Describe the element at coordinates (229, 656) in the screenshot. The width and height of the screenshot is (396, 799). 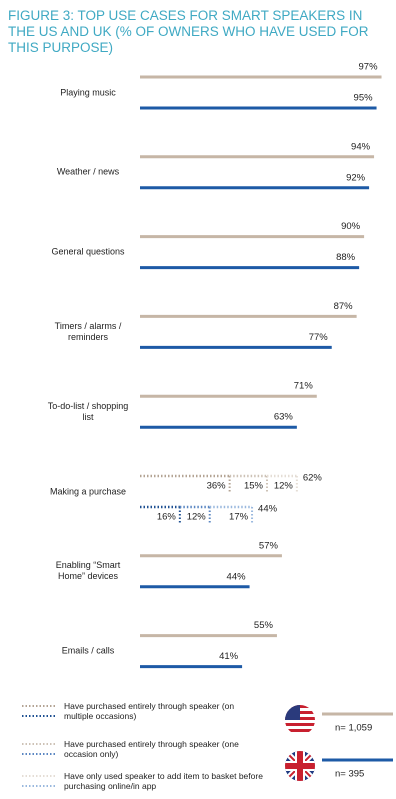
I see `value-label: 41%` at that location.